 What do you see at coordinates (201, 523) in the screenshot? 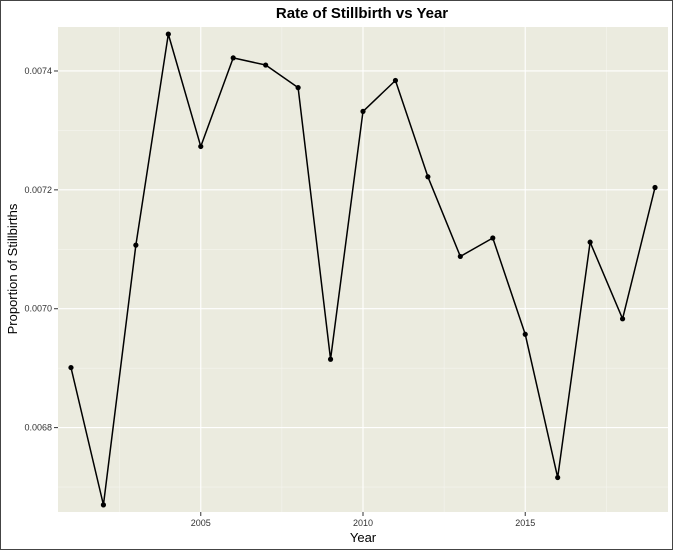
I see `x-tick-label: 2005` at bounding box center [201, 523].